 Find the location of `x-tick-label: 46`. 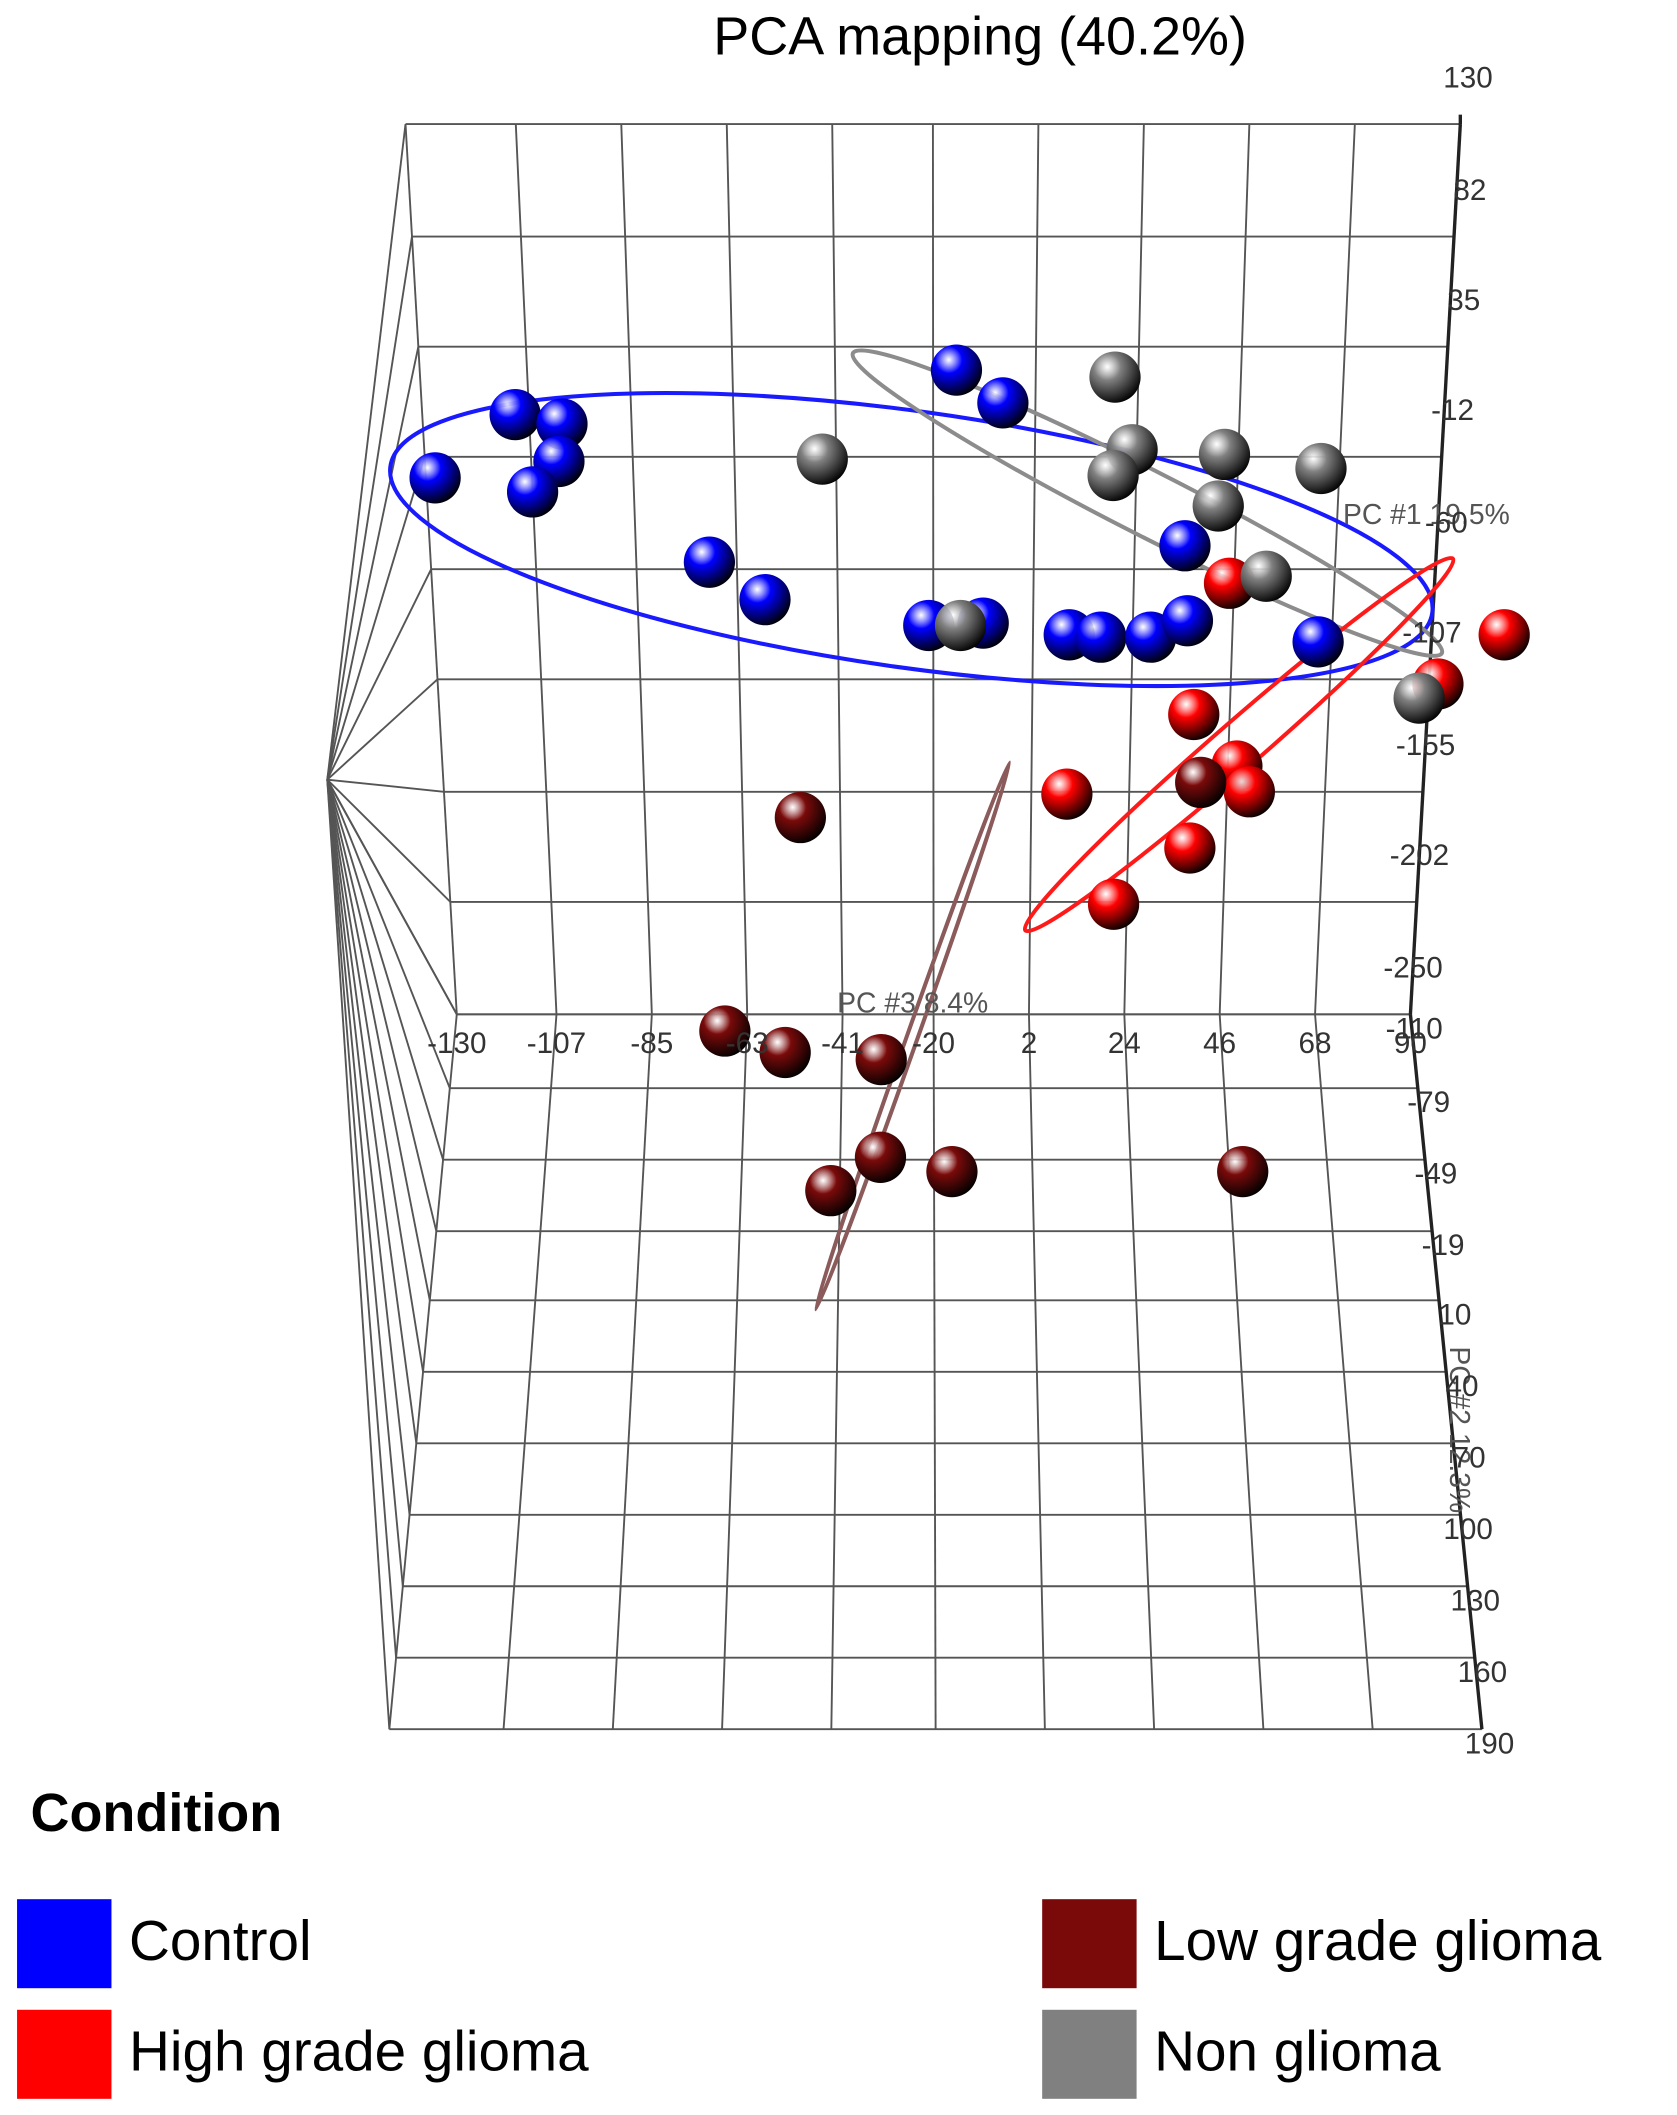

x-tick-label: 46 is located at coordinates (1219, 1043).